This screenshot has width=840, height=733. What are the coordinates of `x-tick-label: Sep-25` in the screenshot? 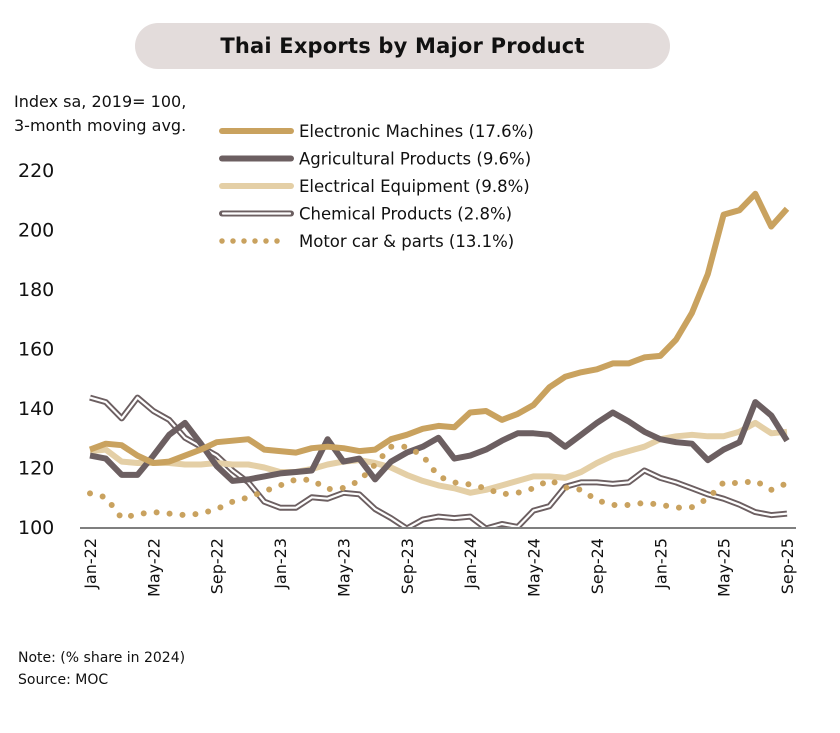 It's located at (787, 566).